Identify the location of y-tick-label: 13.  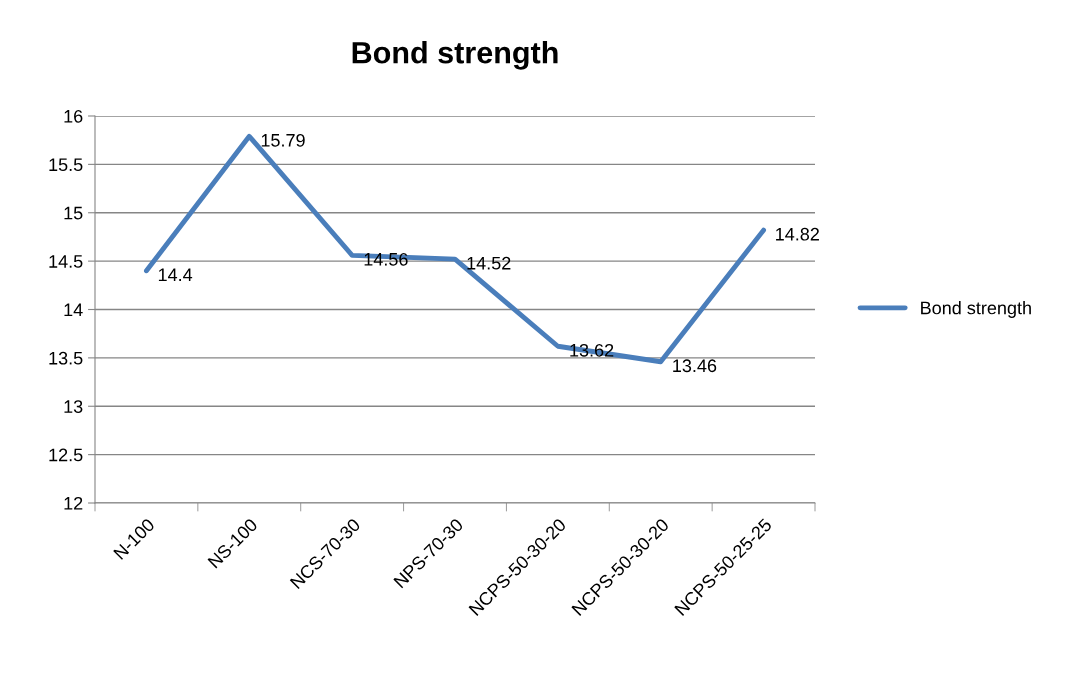
(73, 406).